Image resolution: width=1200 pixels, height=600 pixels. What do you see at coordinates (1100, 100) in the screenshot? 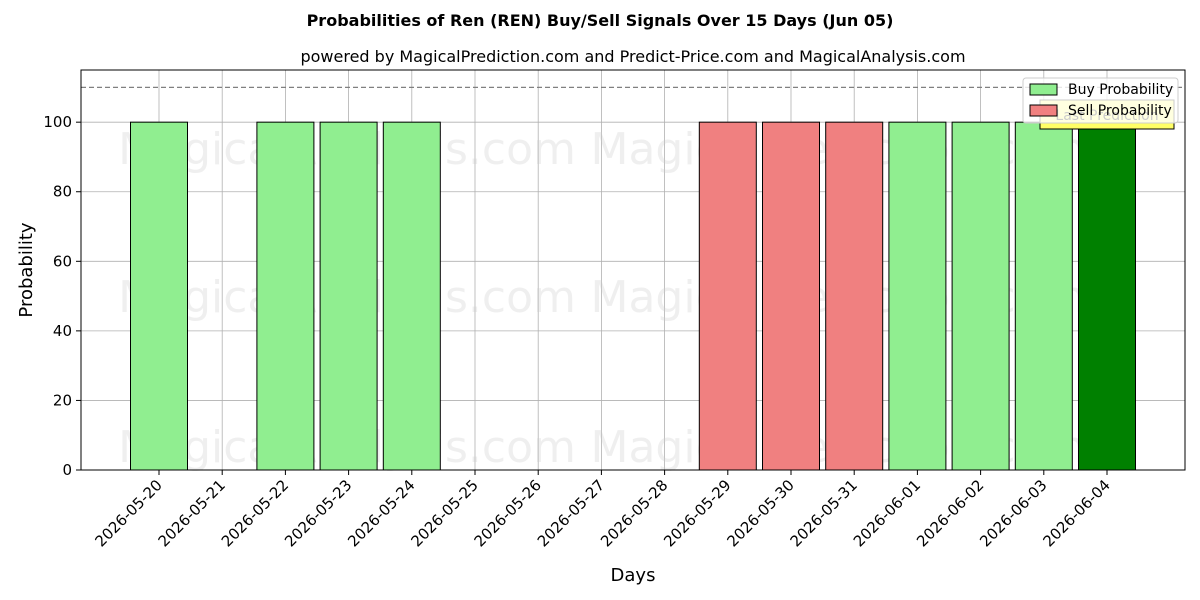
I see `legend-box` at bounding box center [1100, 100].